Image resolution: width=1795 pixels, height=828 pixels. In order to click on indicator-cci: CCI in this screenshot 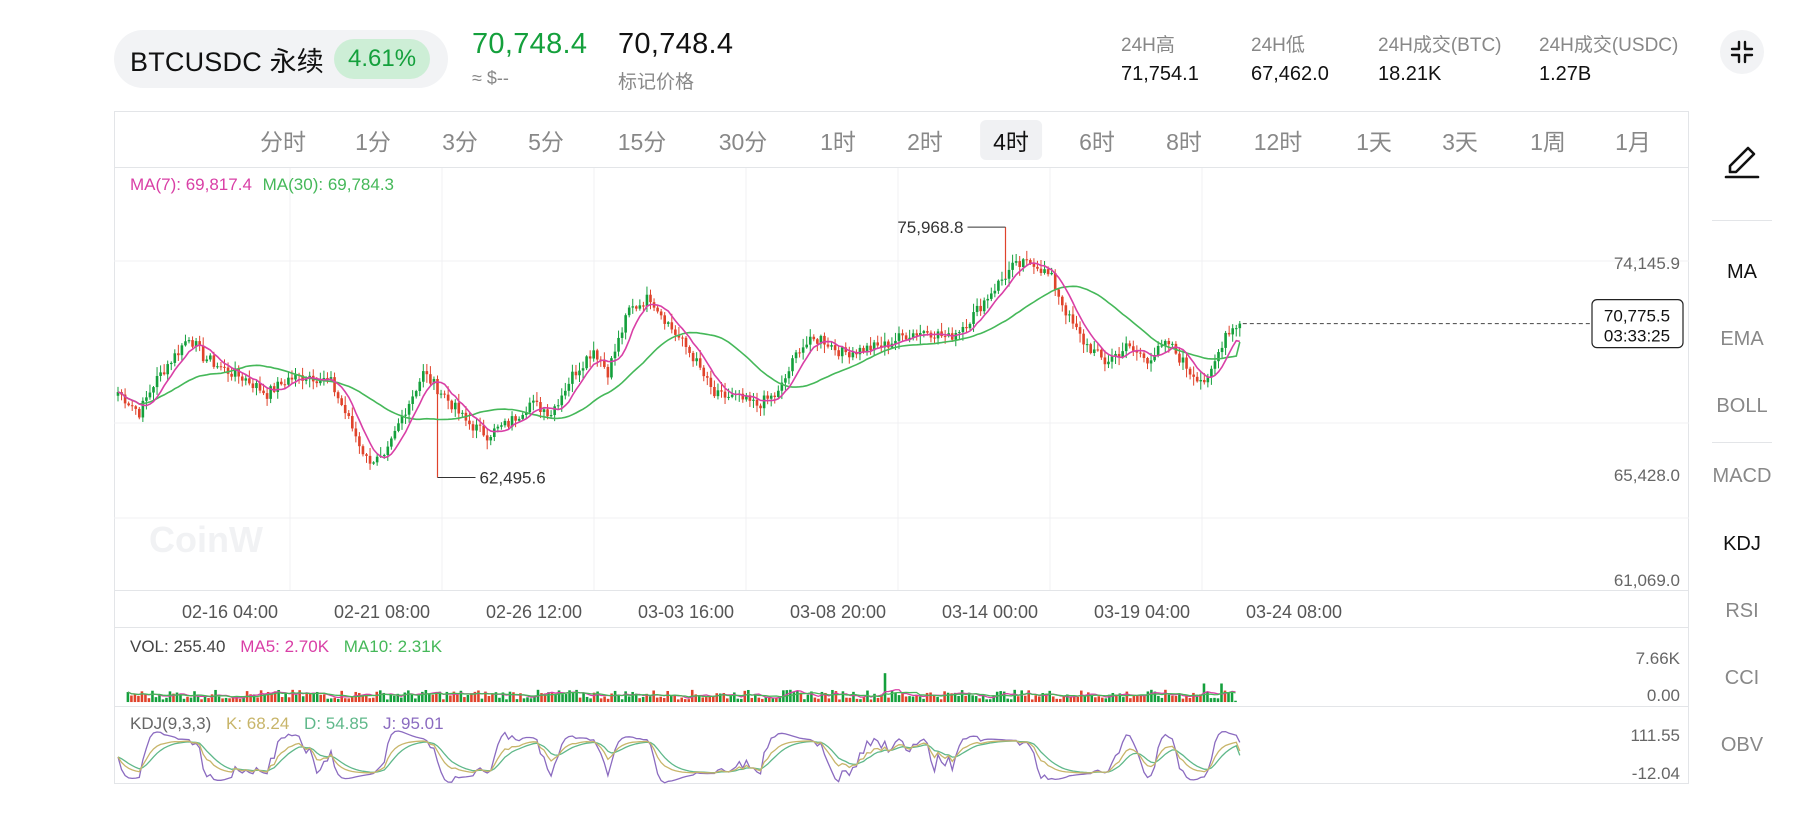, I will do `click(1742, 678)`.